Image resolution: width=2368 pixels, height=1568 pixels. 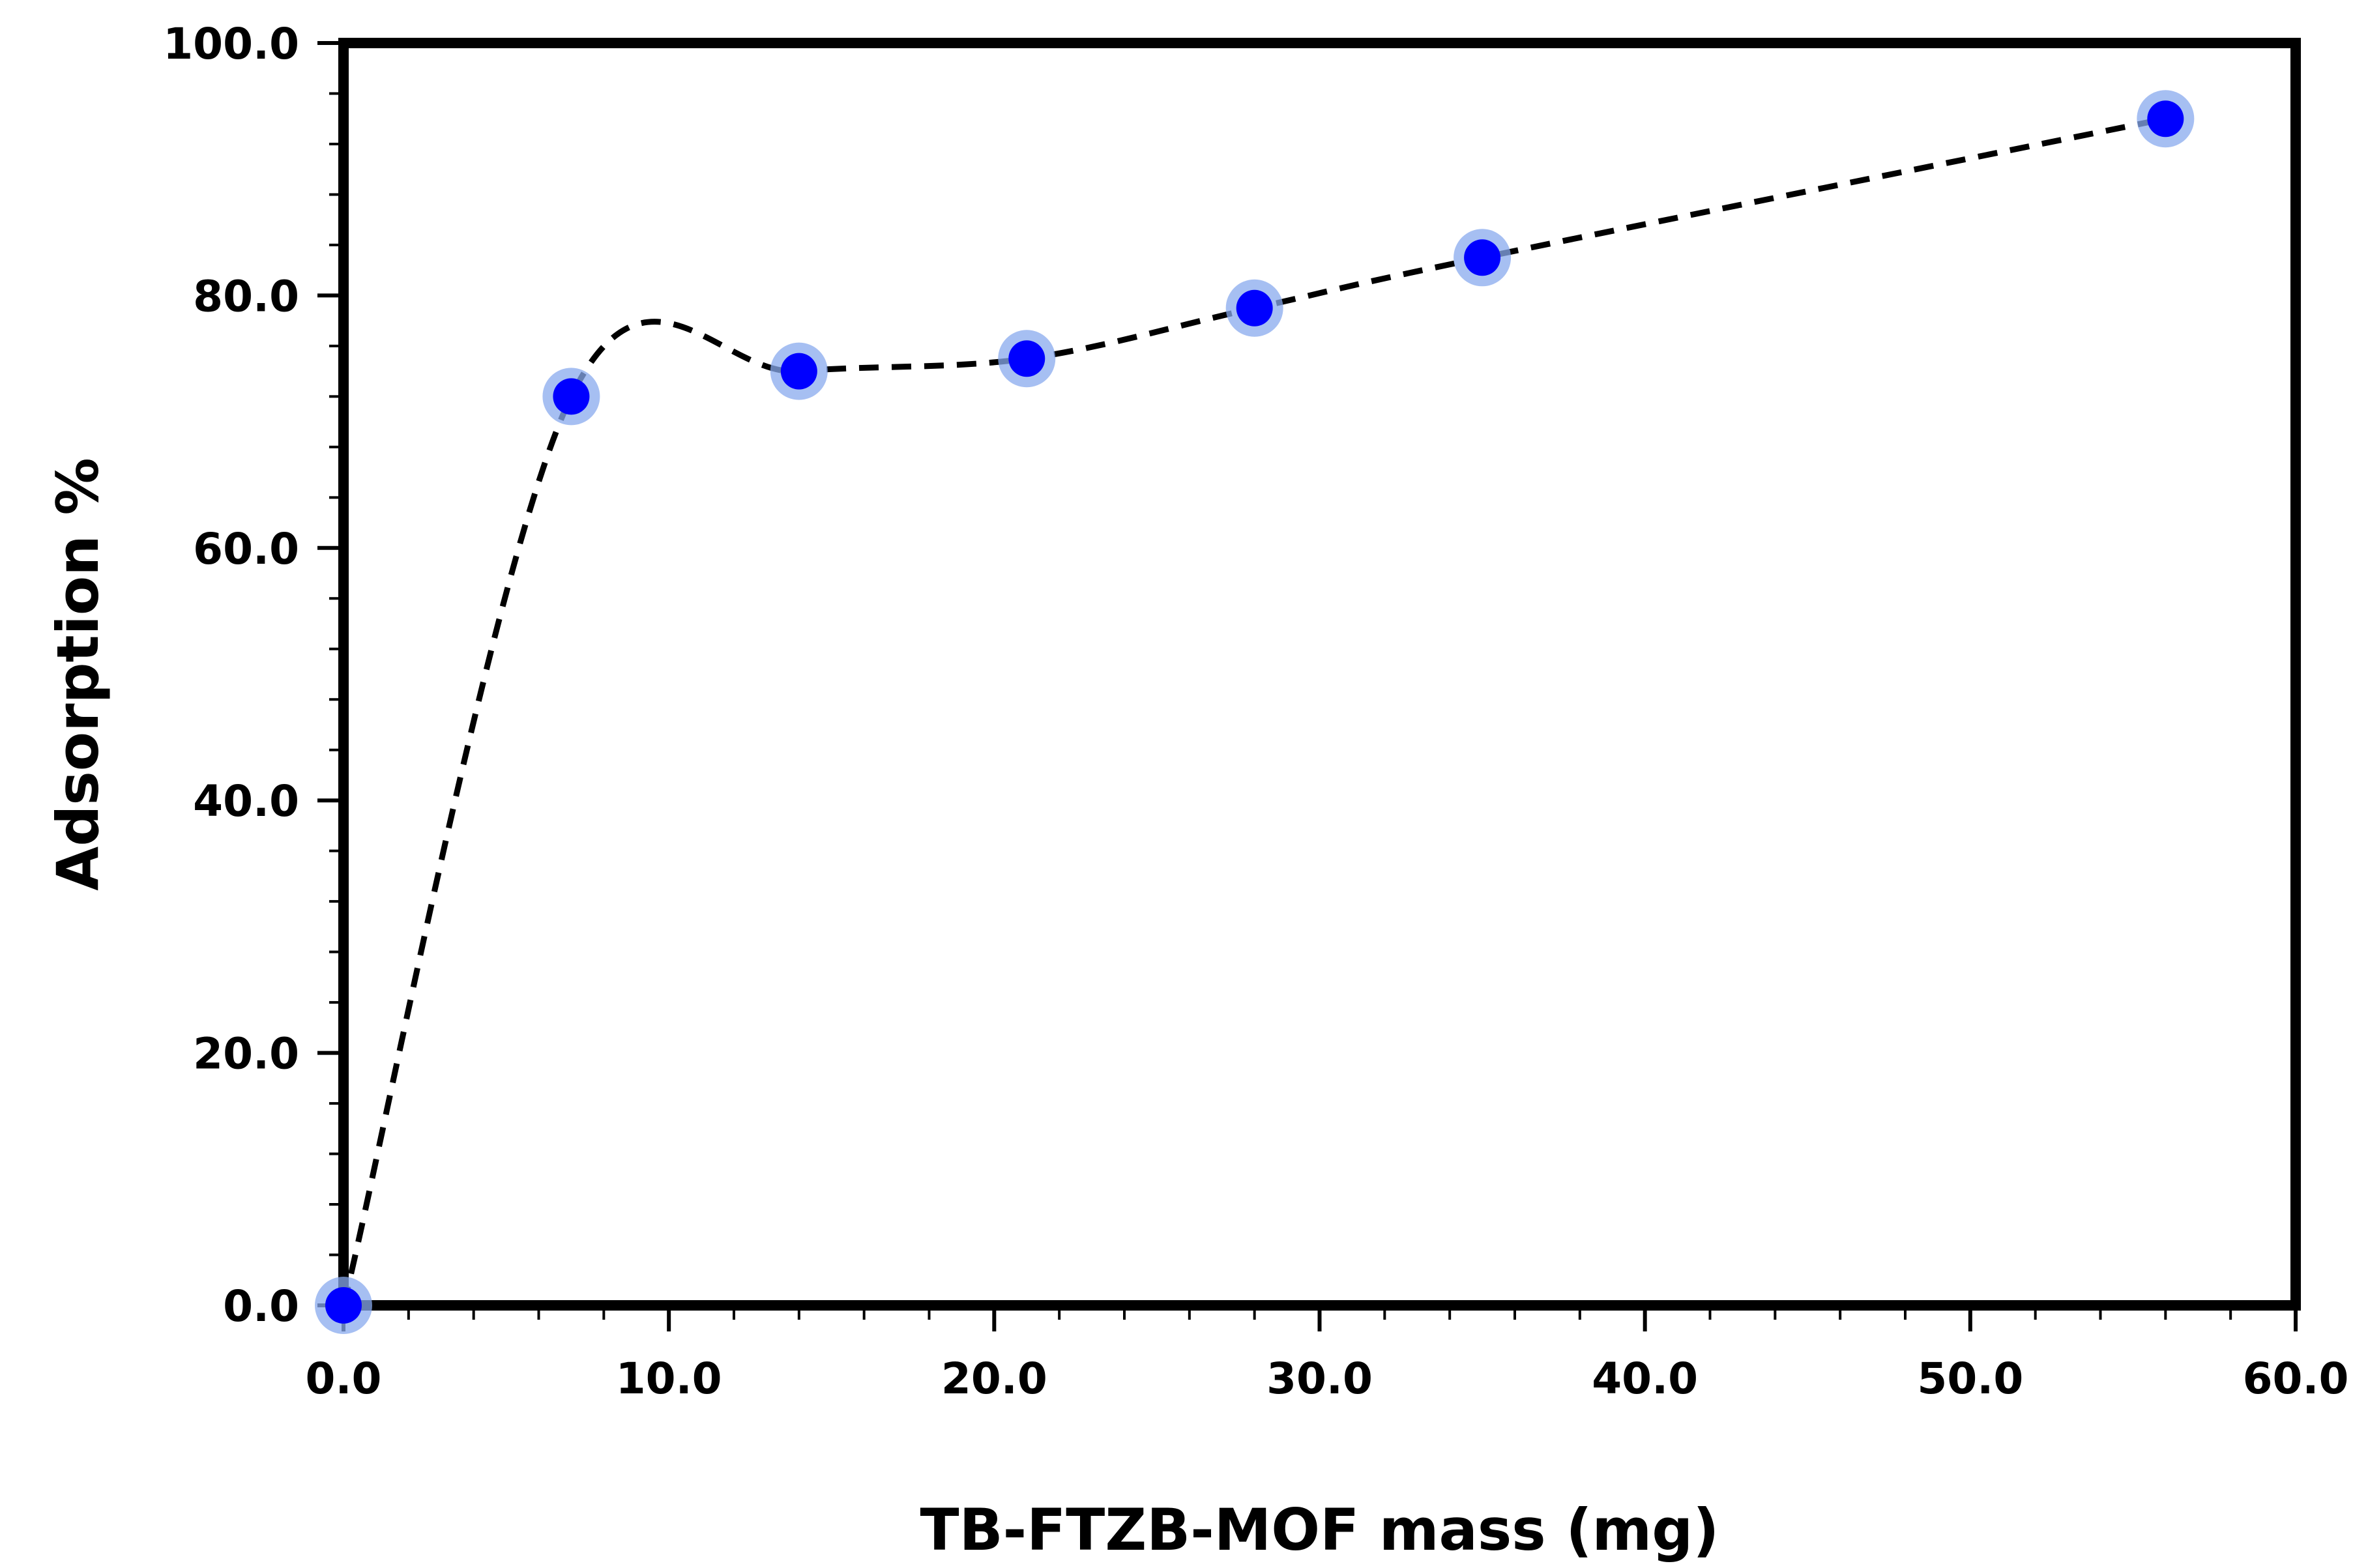 I want to click on x-tick-labels: 0.0 10.0 20.0 30.0 40.0 50.0 60.0, so click(x=1327, y=1379).